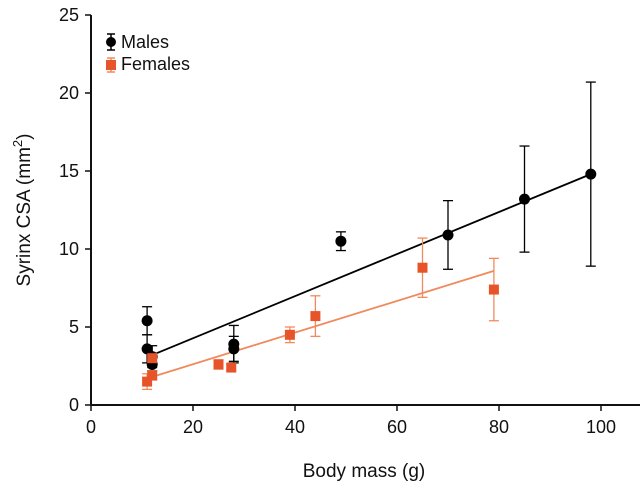 This screenshot has height=486, width=640. I want to click on legend-males-label: Males, so click(145, 42).